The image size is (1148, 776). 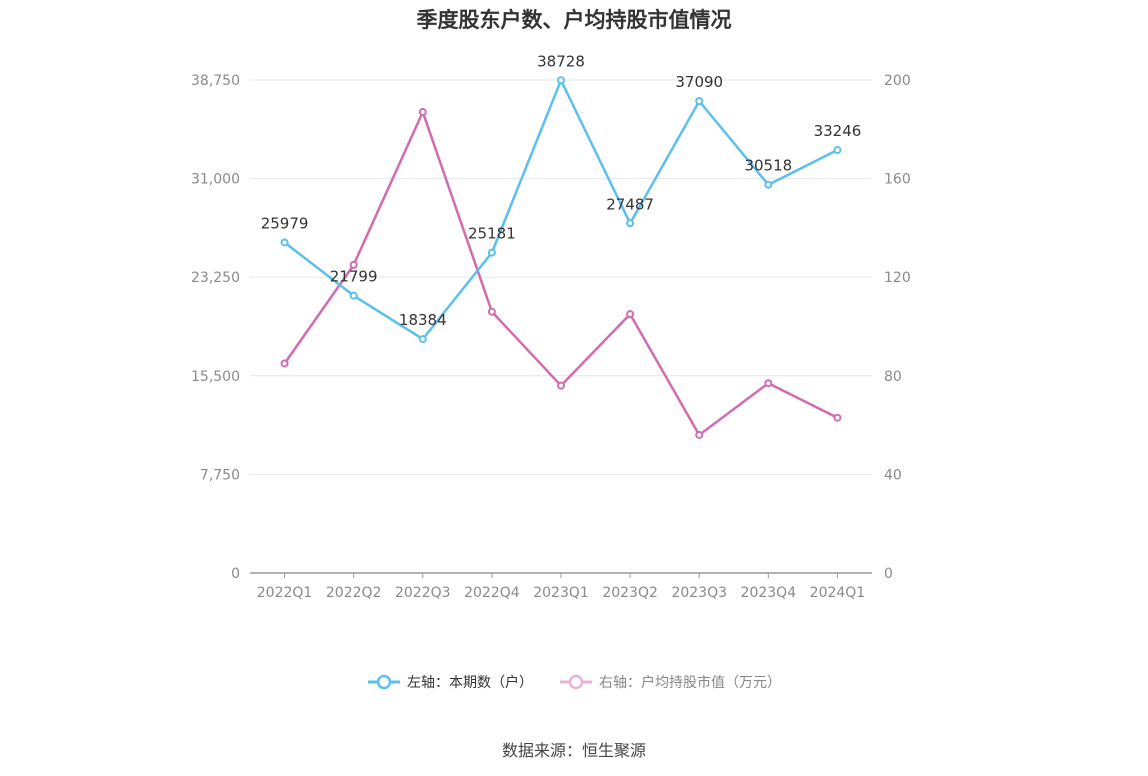 I want to click on data-label: 25979, so click(x=285, y=223).